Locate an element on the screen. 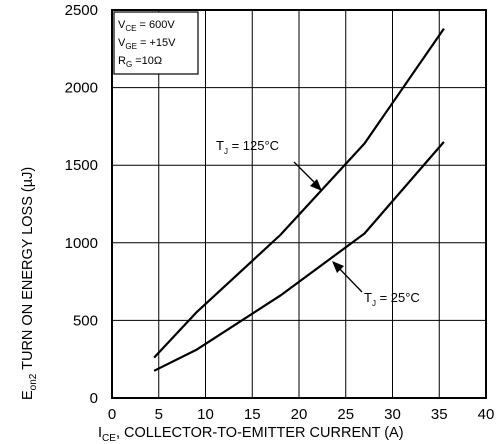 Image resolution: width=502 pixels, height=444 pixels. y-axis-title: Eon2 TURN ON ENERGY LOSS (µJ) is located at coordinates (29, 283).